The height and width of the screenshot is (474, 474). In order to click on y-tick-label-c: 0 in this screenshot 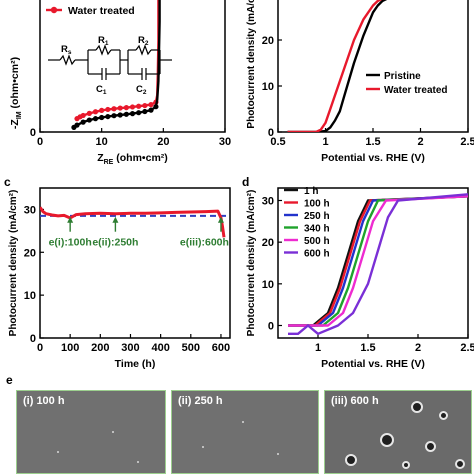, I will do `click(33, 339)`.